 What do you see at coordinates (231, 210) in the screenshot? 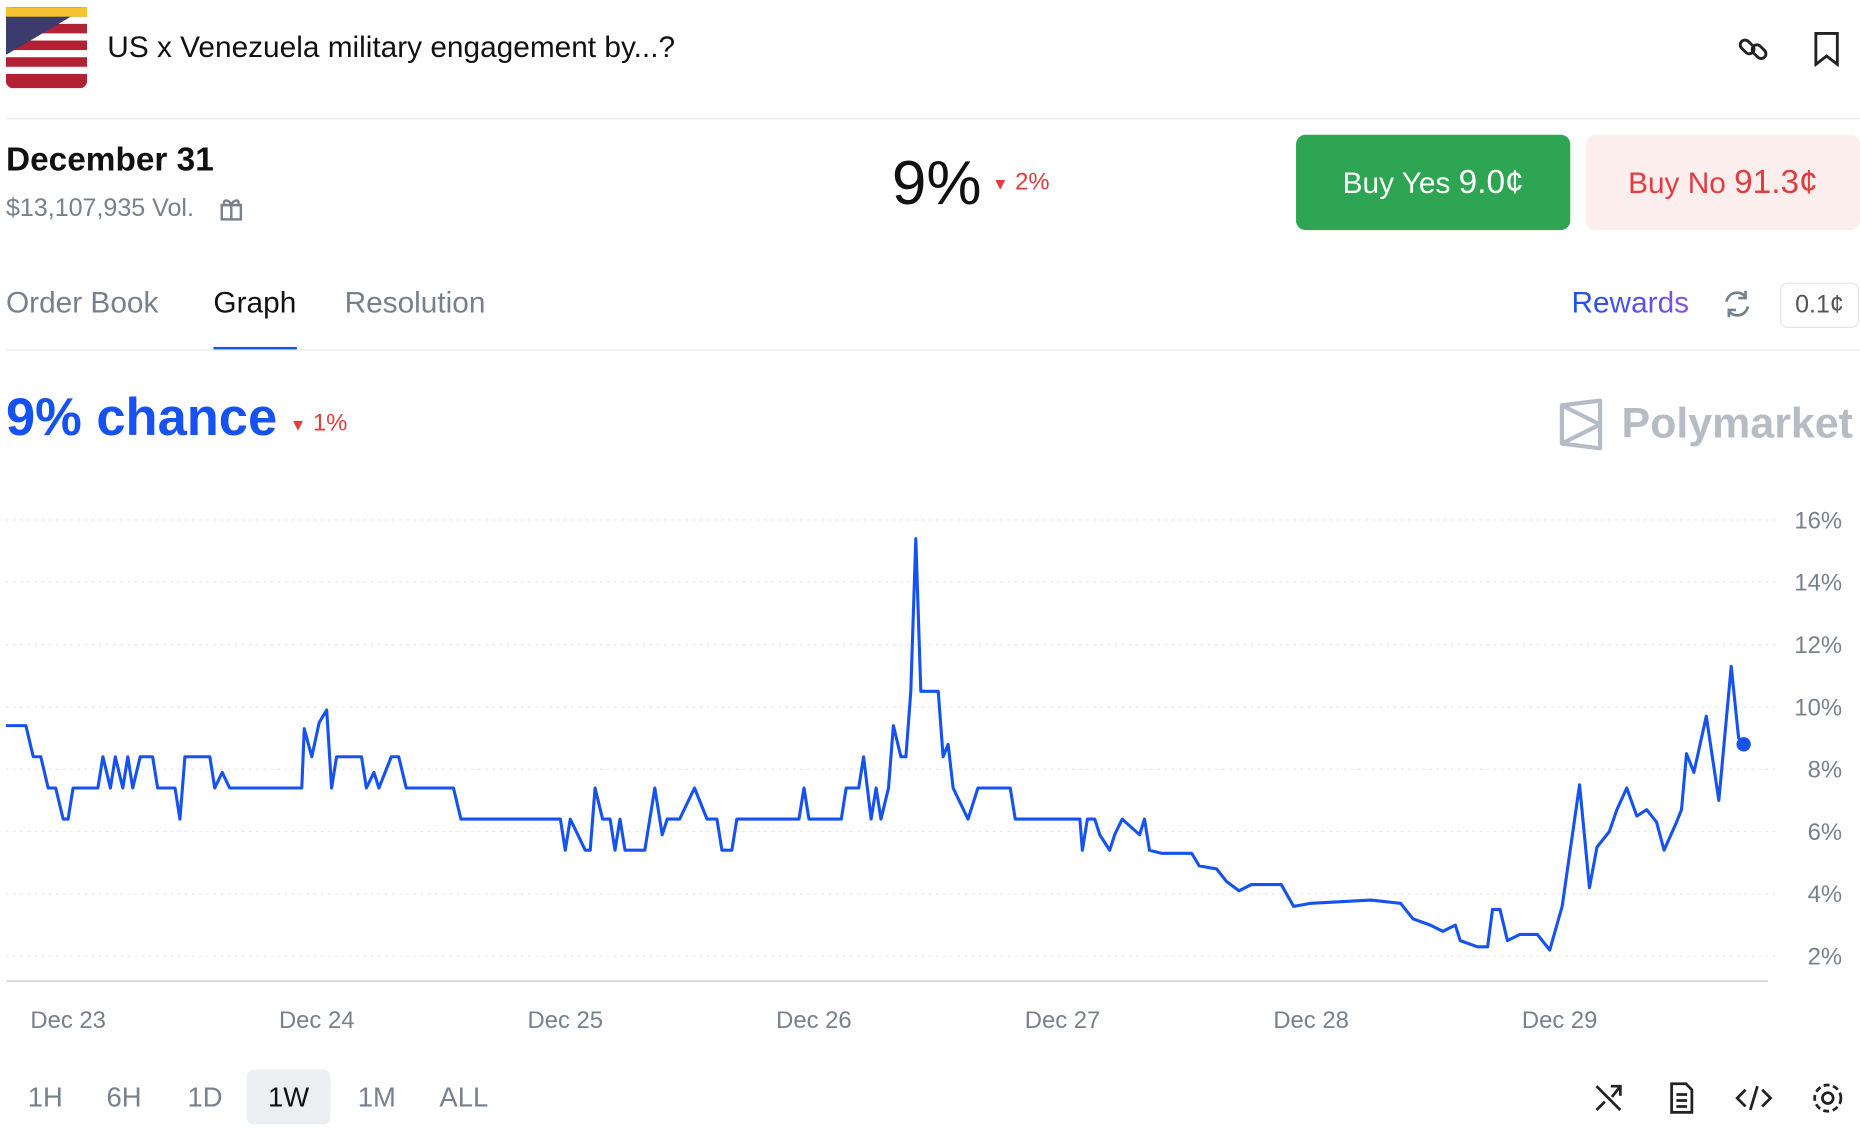
I see `gift-icon` at bounding box center [231, 210].